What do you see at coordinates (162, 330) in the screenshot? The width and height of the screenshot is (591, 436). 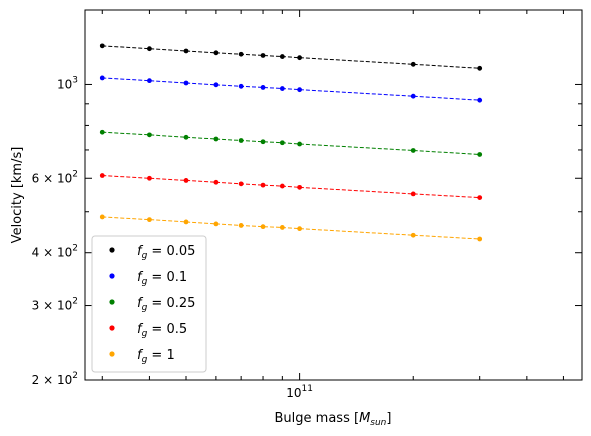 I see `legend-label: fg = 0.5` at bounding box center [162, 330].